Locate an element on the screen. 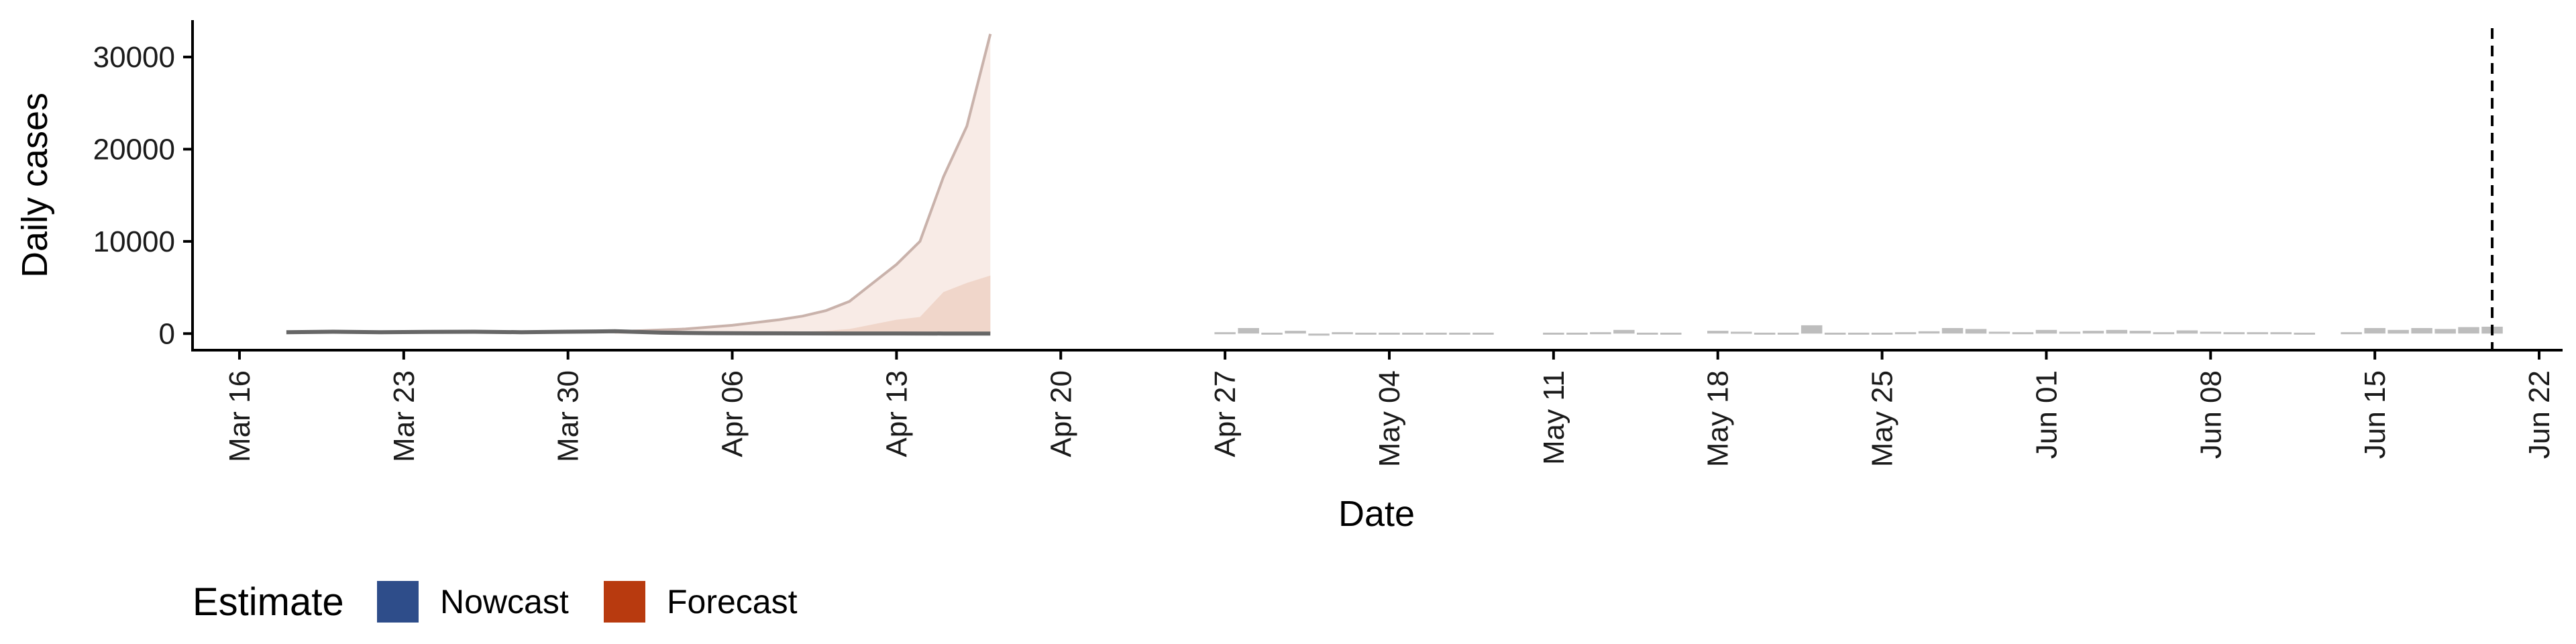 The image size is (2576, 644). x-tick-label: Apr 27 is located at coordinates (1225, 414).